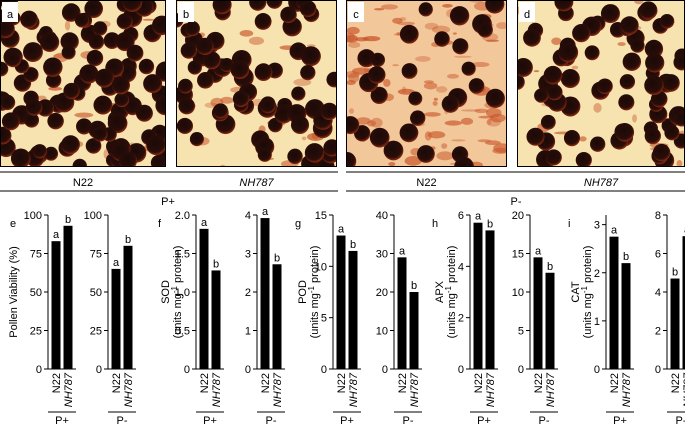 This screenshot has width=685, height=428. I want to click on group-label: P-, so click(122, 421).